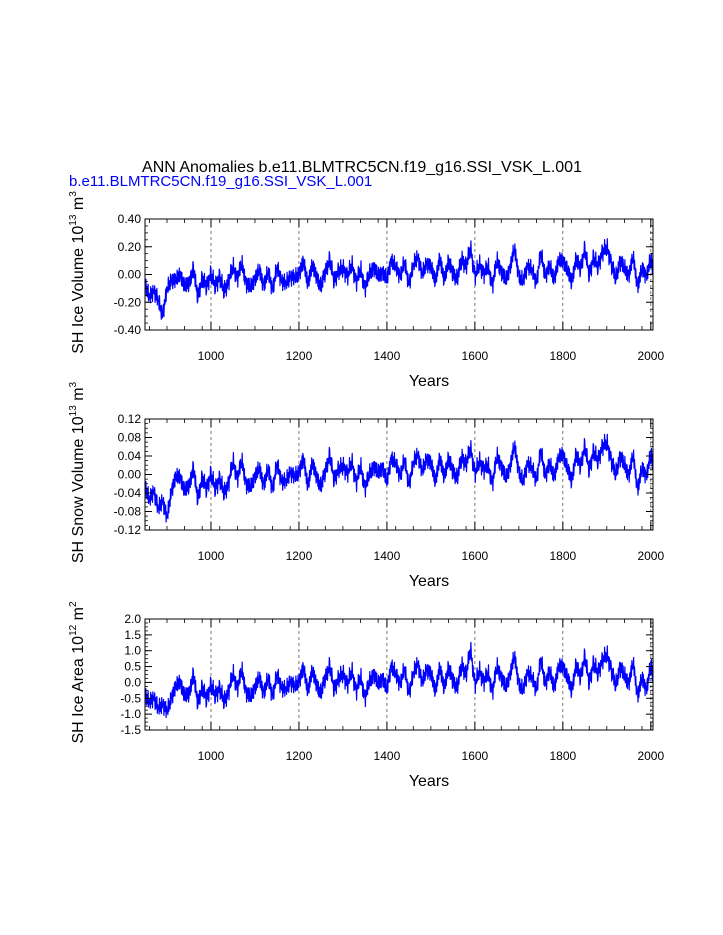 The width and height of the screenshot is (723, 935). Describe the element at coordinates (128, 302) in the screenshot. I see `y-tick-label: -0.20` at that location.